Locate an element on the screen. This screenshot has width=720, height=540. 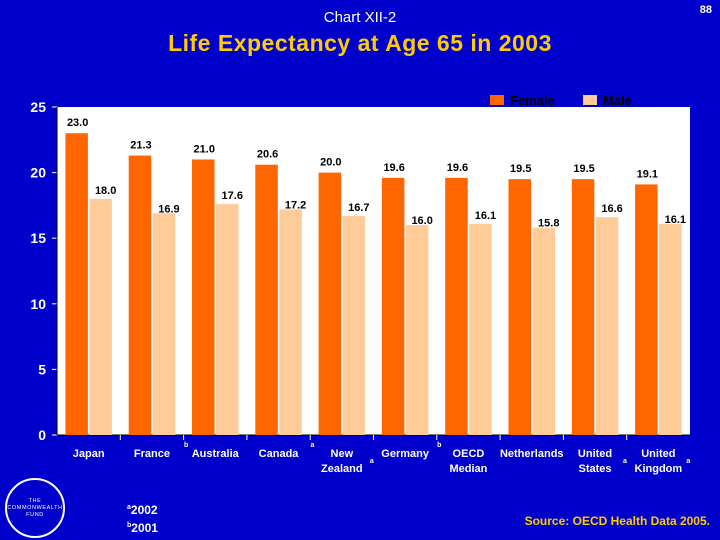
y-tick-label: 20 is located at coordinates (38, 173).